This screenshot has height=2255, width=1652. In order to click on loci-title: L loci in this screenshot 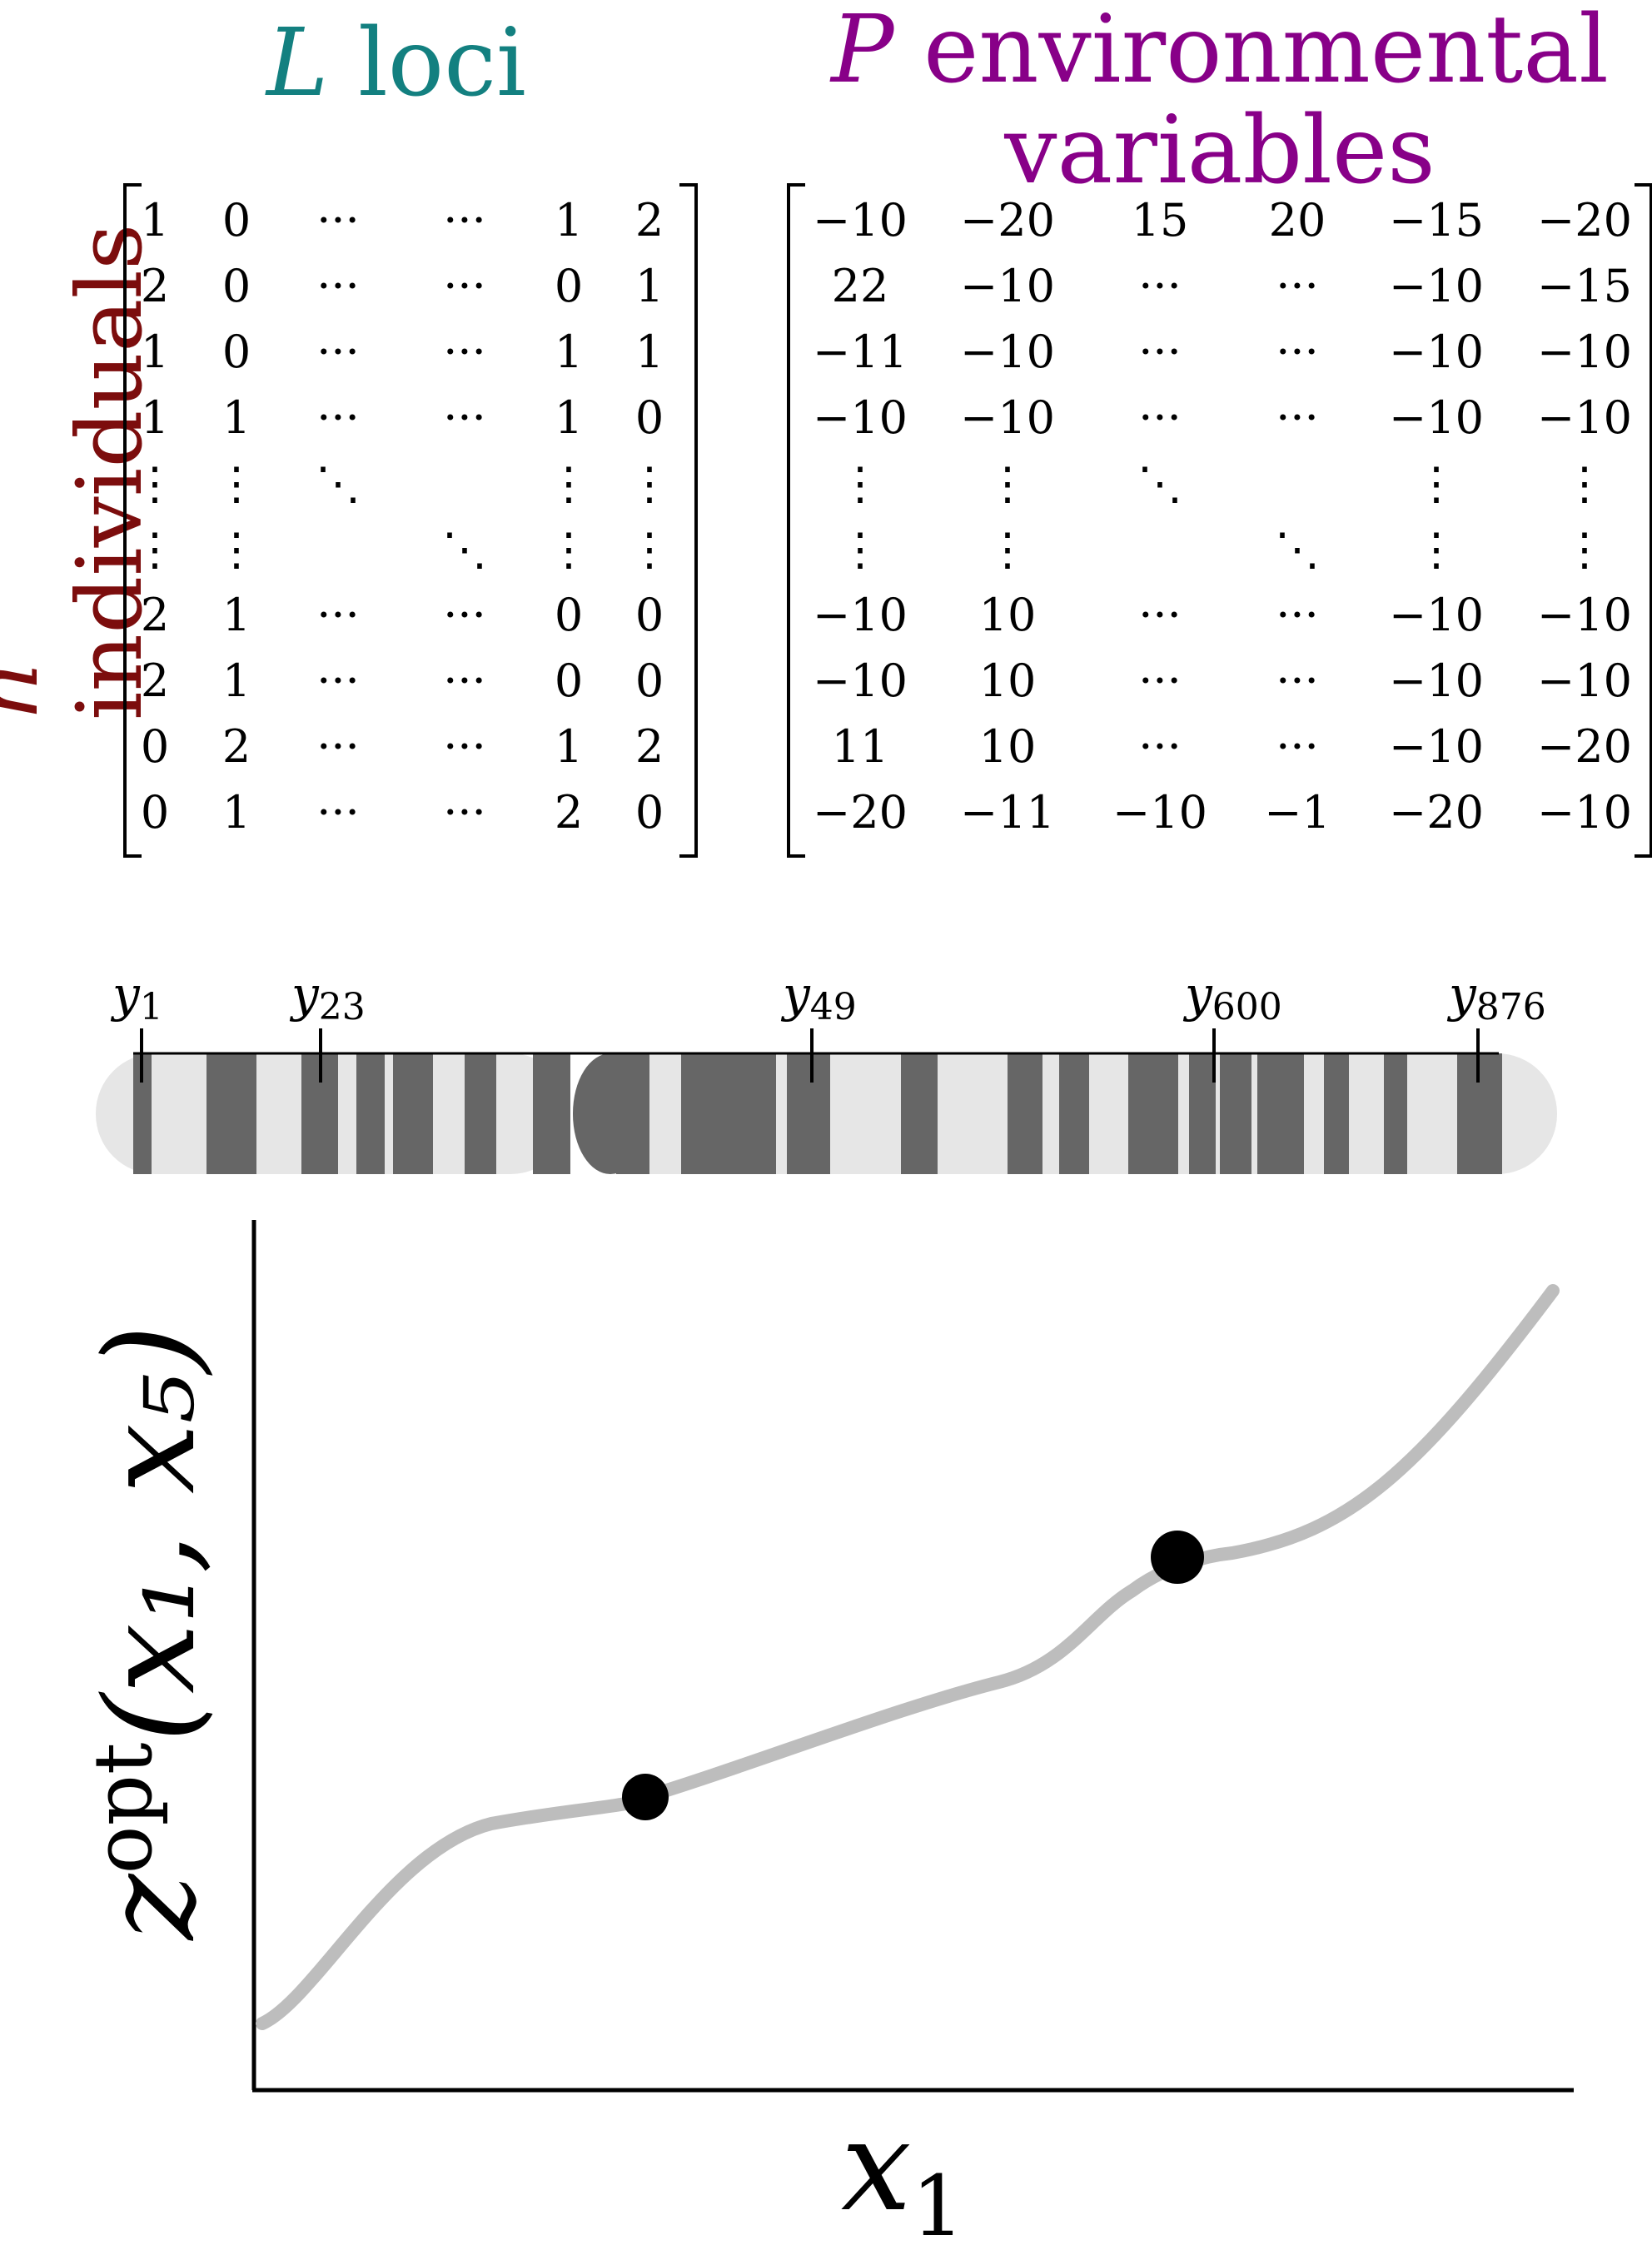, I will do `click(441, 64)`.